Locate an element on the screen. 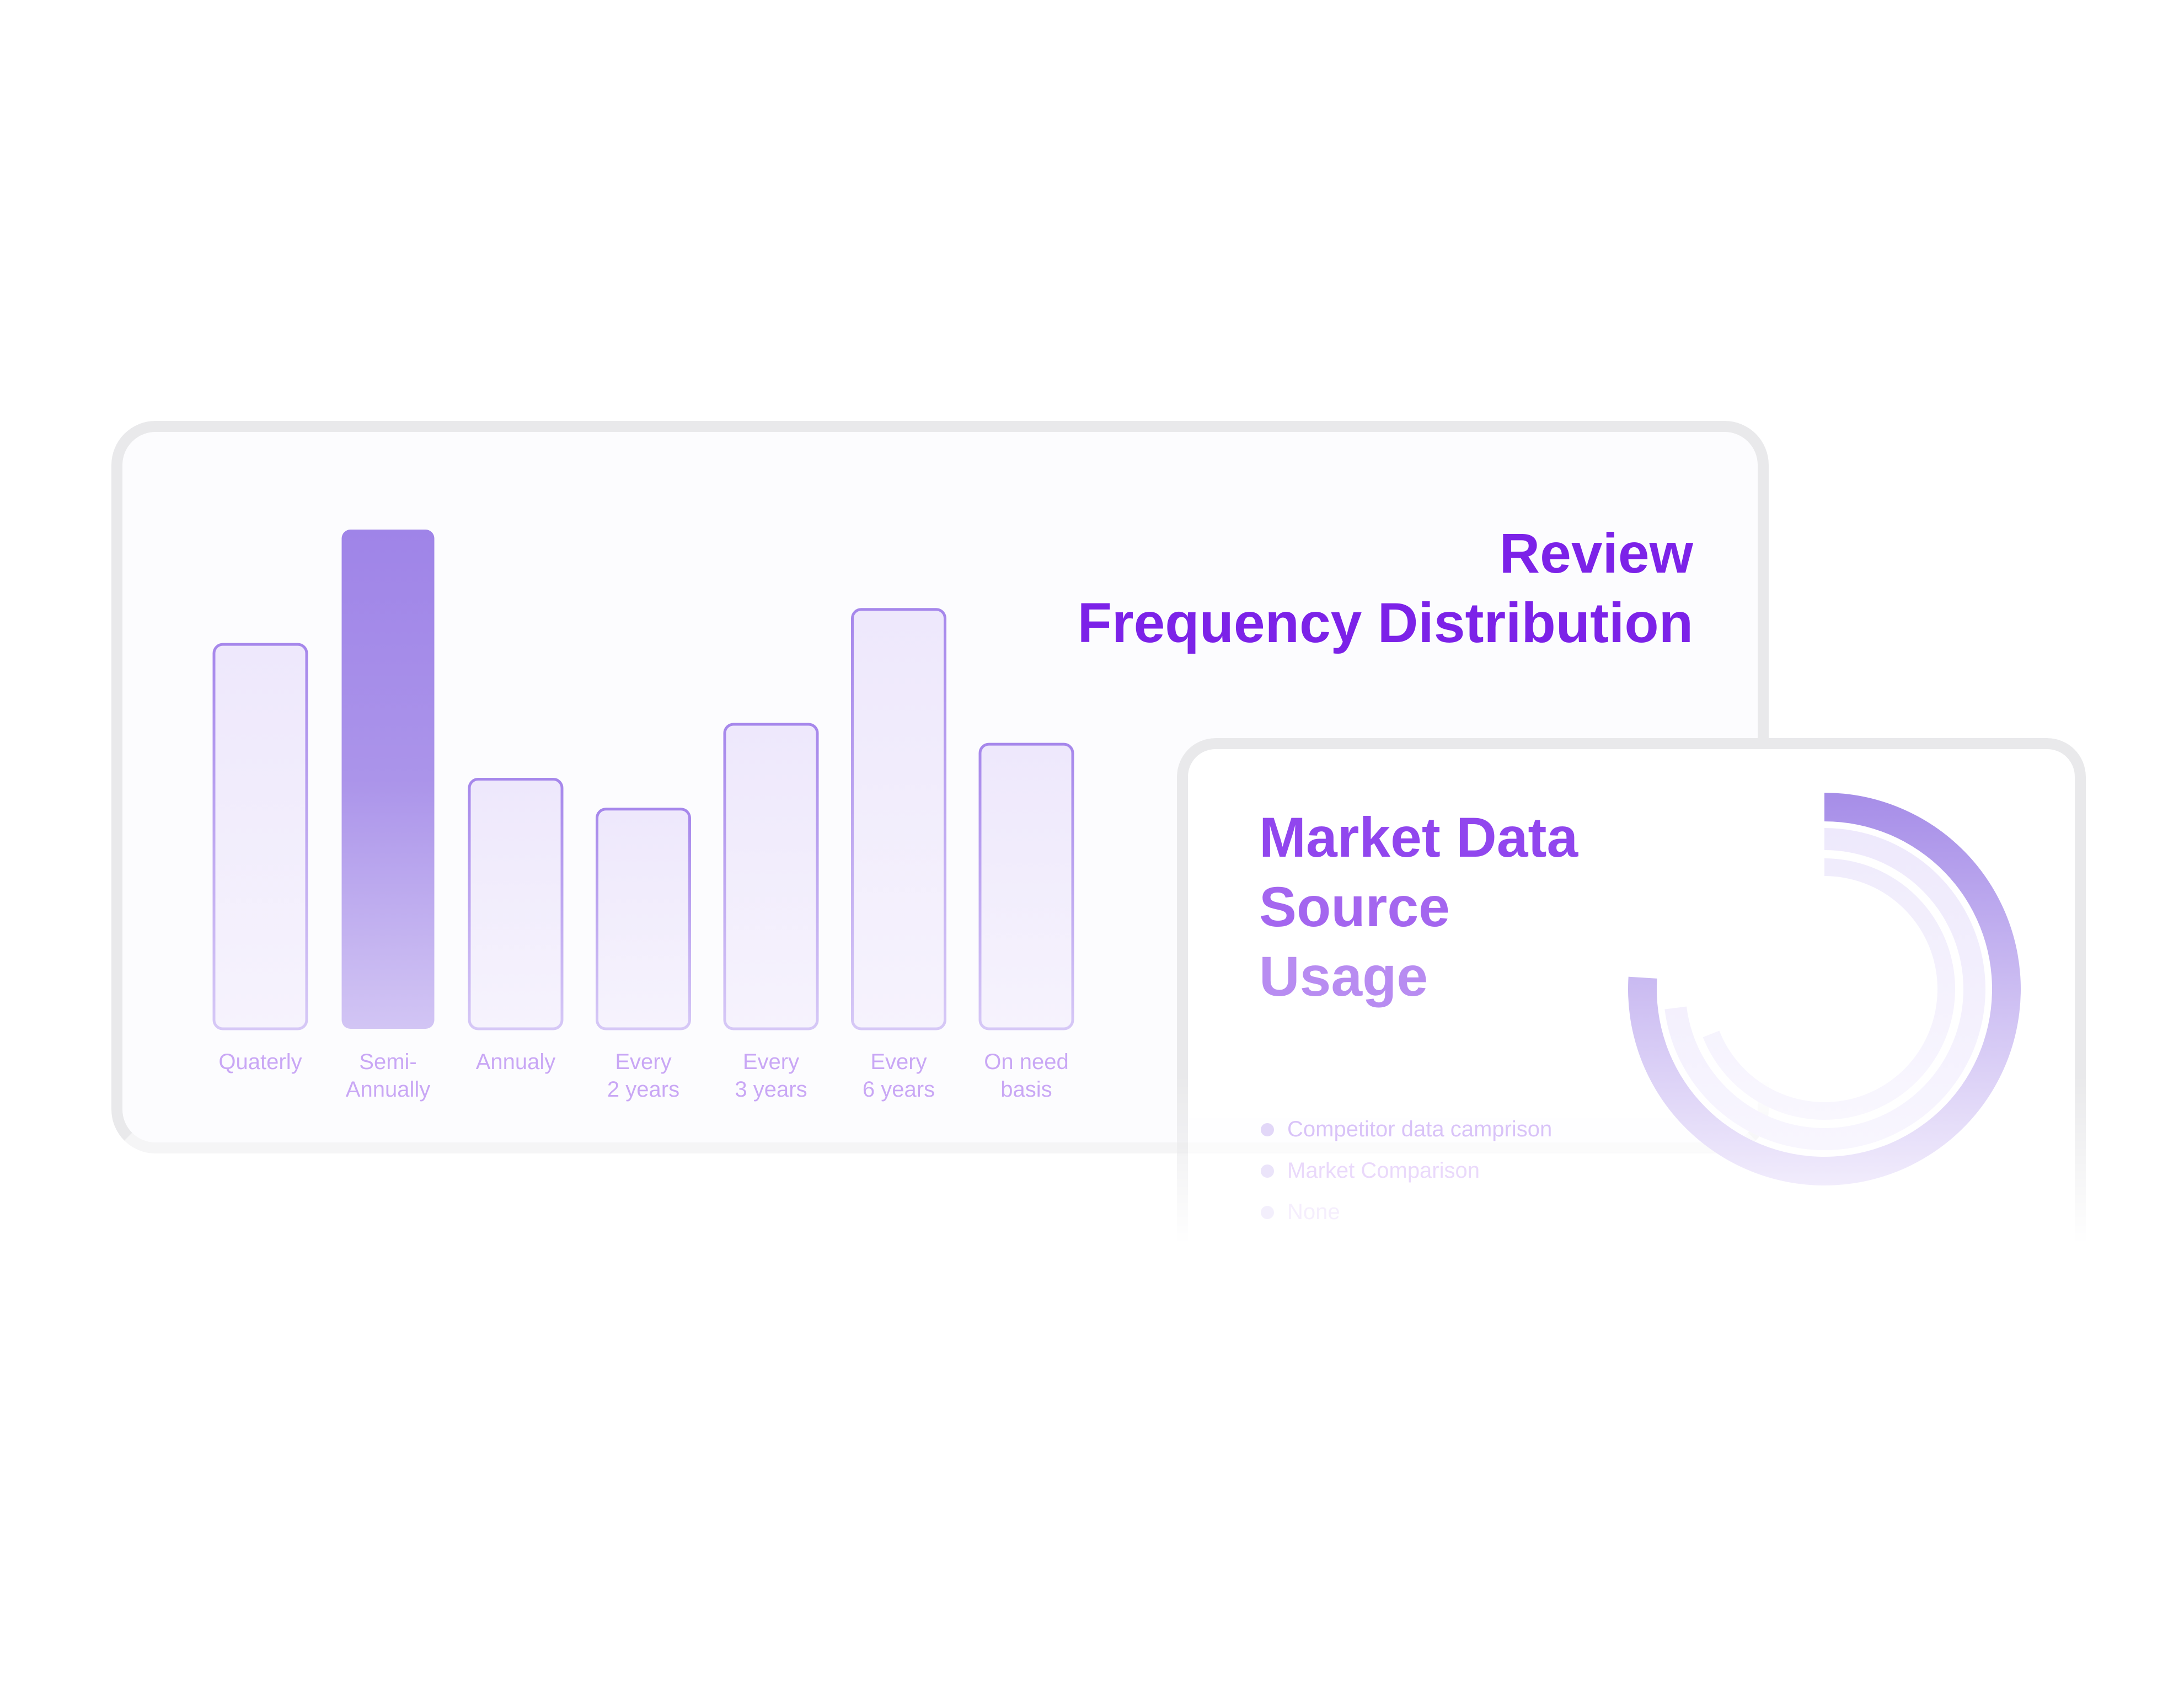 The width and height of the screenshot is (2184, 1688). legend-item: None is located at coordinates (1406, 1212).